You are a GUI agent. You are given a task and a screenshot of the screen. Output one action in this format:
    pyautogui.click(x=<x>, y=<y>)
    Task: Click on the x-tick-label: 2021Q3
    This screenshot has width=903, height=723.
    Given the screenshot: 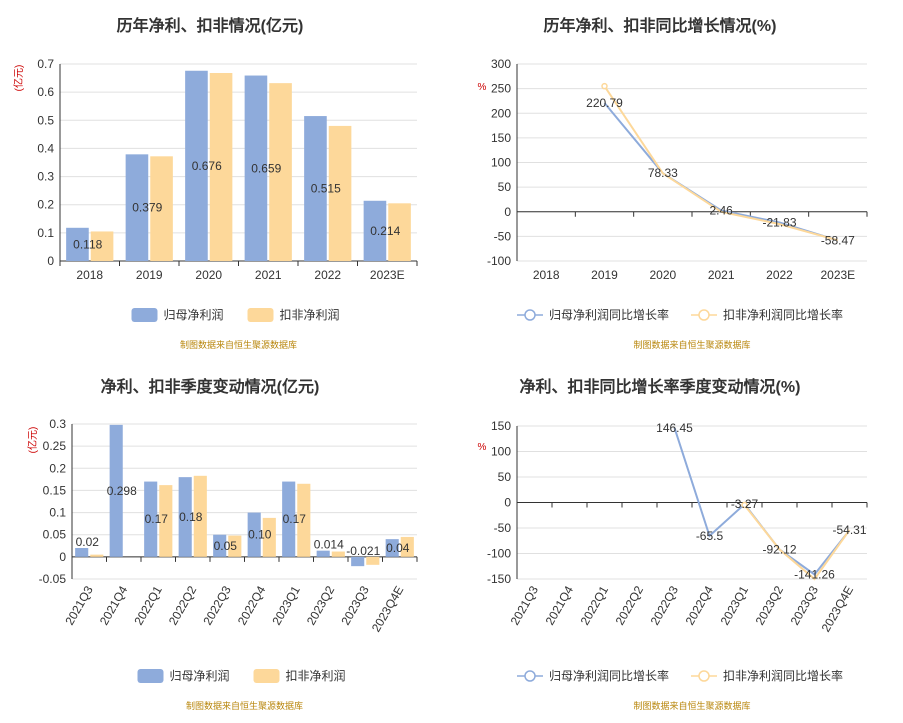 What is the action you would take?
    pyautogui.click(x=525, y=605)
    